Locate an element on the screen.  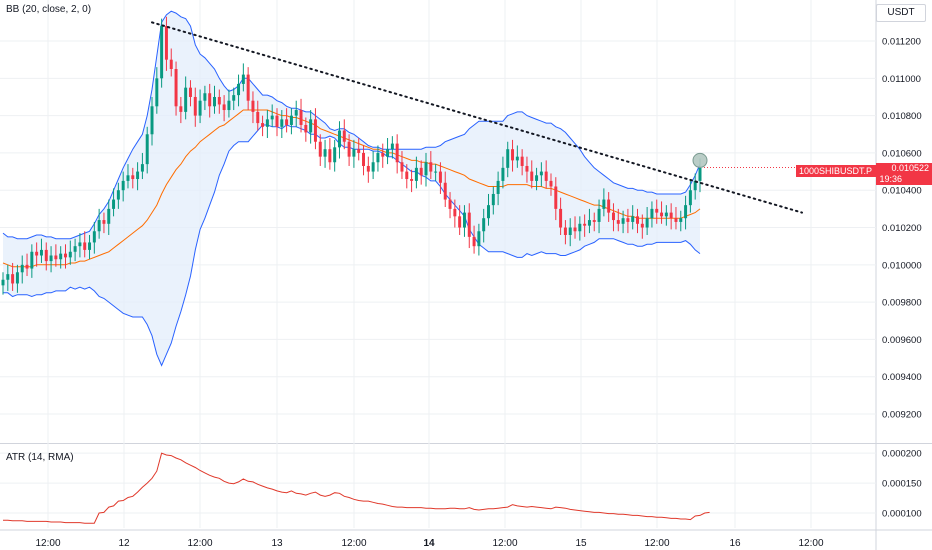
bar-countdown: 19:36 is located at coordinates (890, 179).